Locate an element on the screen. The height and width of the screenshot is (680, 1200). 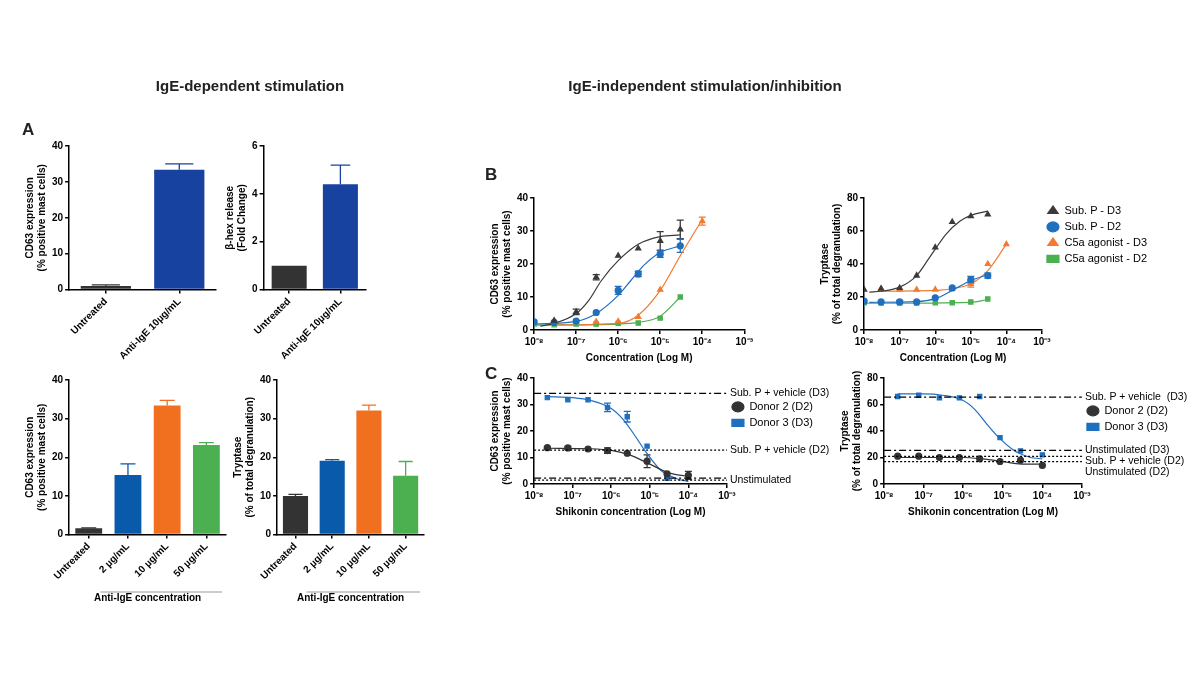
text: B is located at coordinates (491, 175).